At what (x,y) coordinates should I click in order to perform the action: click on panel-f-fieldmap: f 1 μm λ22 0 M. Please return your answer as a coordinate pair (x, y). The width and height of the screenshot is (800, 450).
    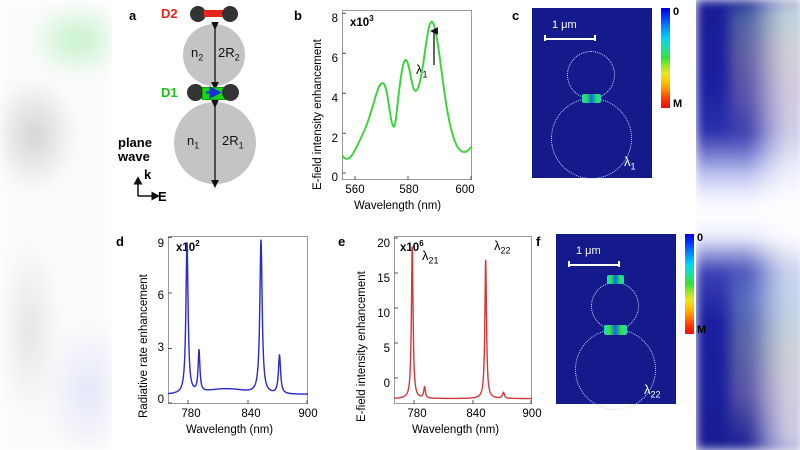
    Looking at the image, I should click on (625, 338).